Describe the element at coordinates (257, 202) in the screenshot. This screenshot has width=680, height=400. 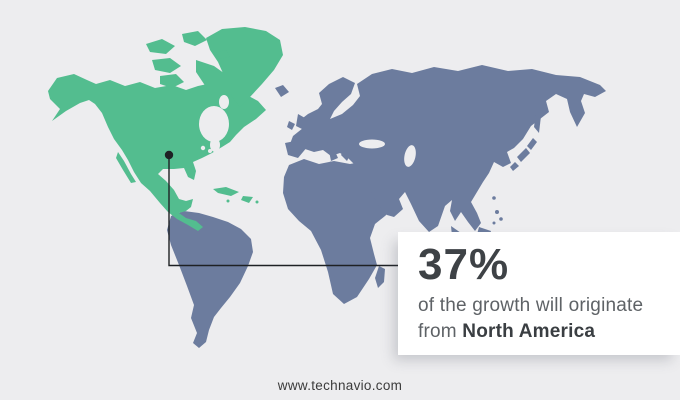
I see `island-puerto-rico` at that location.